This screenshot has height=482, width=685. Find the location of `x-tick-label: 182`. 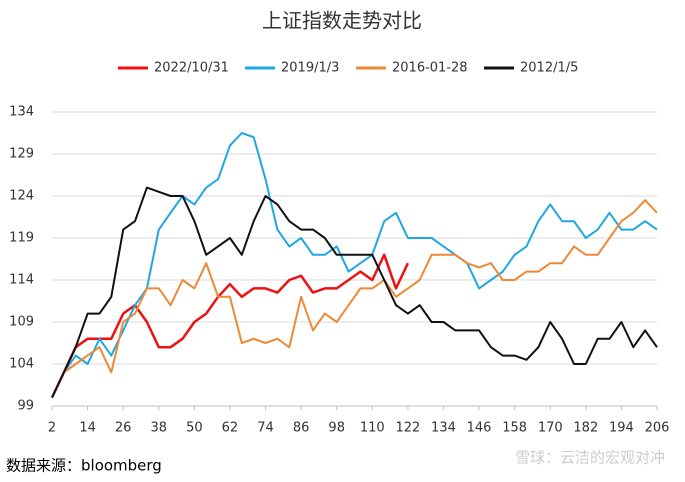

x-tick-label: 182 is located at coordinates (585, 428).